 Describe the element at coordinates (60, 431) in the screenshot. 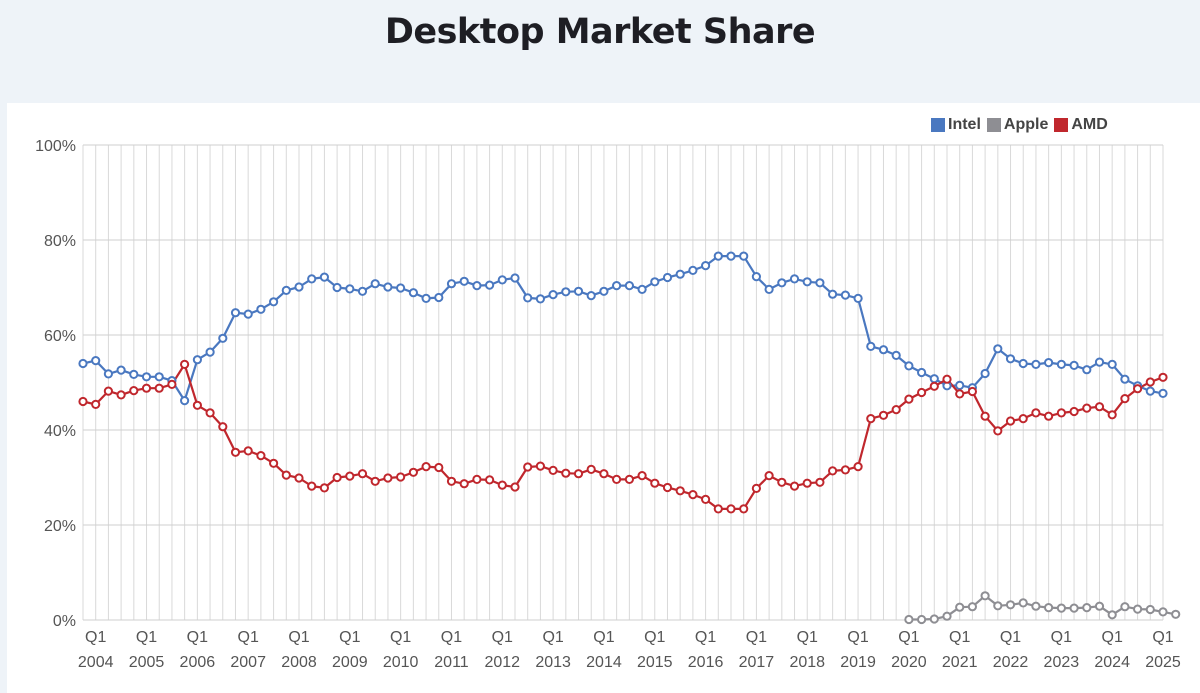

I see `y-tick-label: 40%` at that location.